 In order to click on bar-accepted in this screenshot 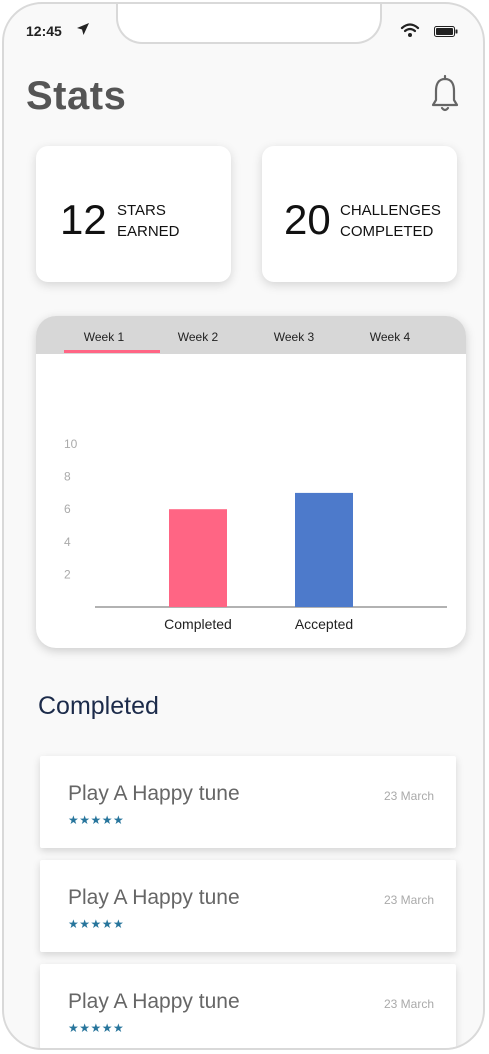, I will do `click(324, 549)`.